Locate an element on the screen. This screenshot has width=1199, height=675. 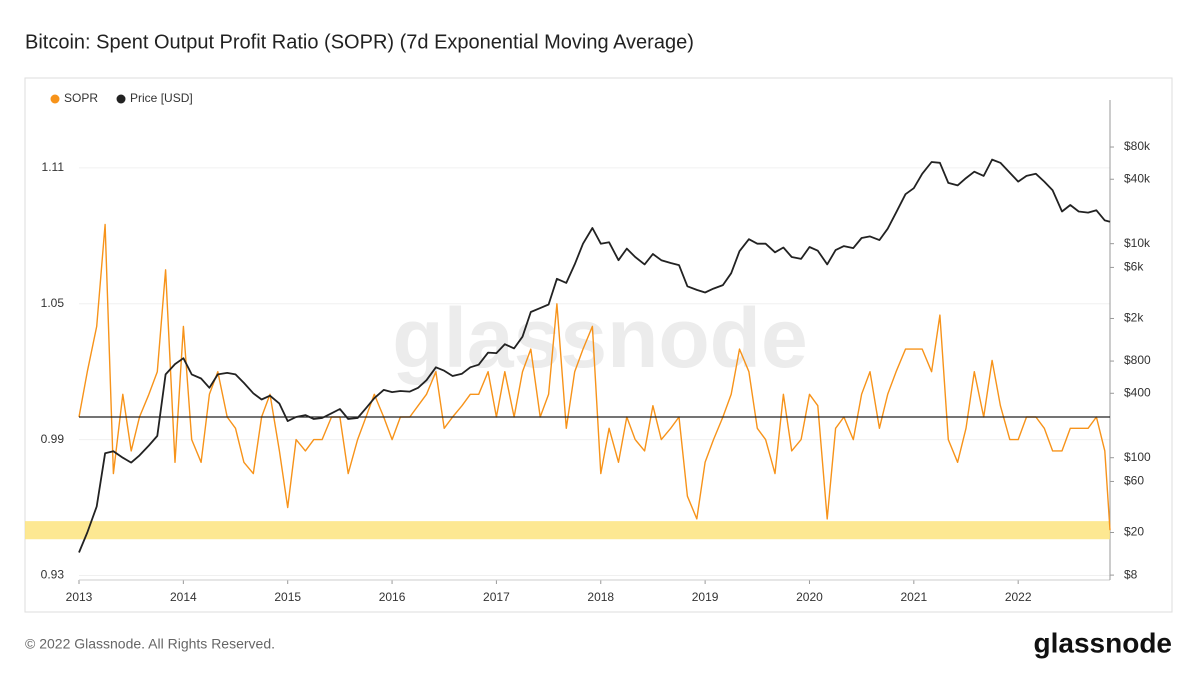
y2-tick-label: $2k is located at coordinates (1134, 318).